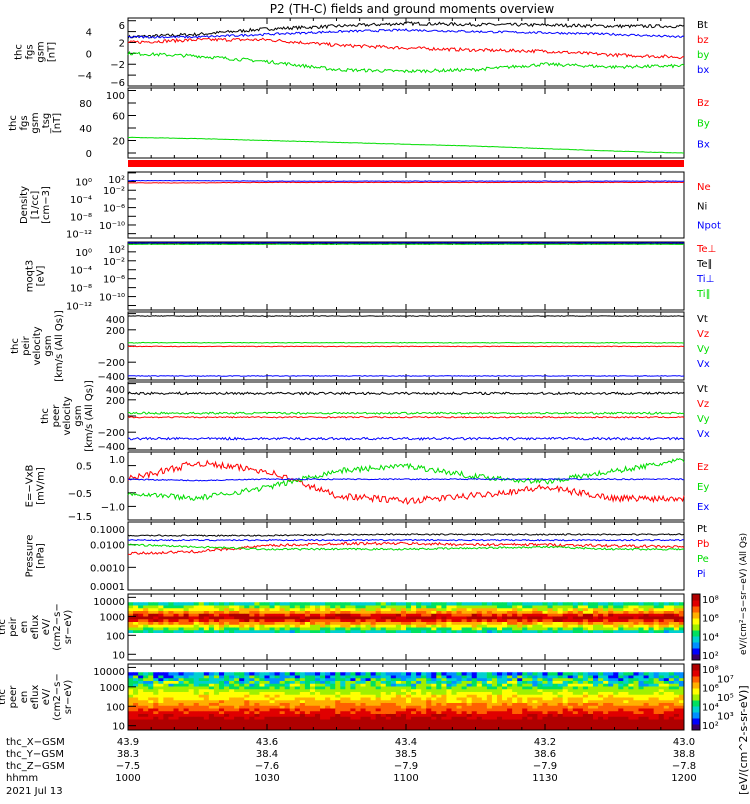  Describe the element at coordinates (702, 319) in the screenshot. I see `legend-Vt: Vt` at that location.